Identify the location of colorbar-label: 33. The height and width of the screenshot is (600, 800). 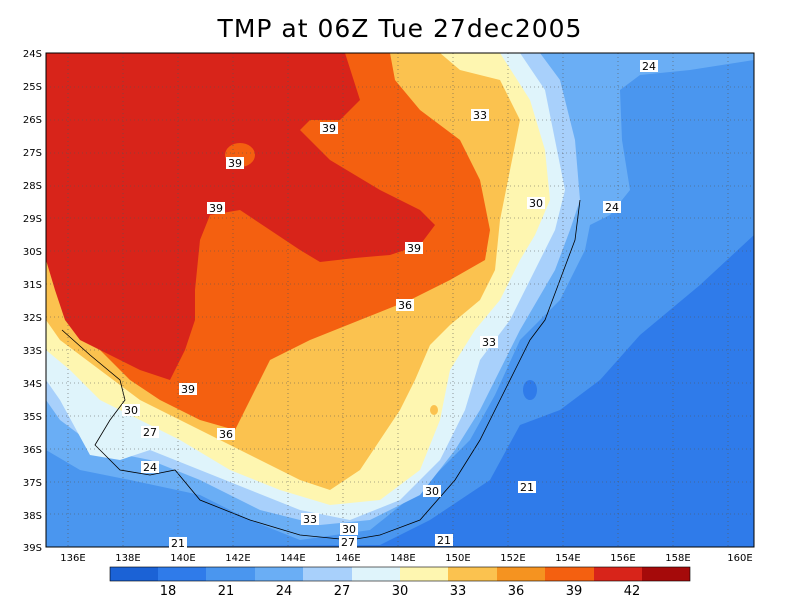
(458, 591).